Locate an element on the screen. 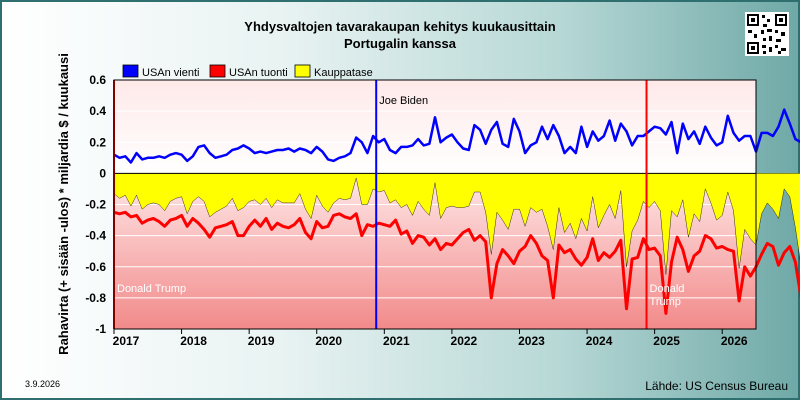 Image resolution: width=800 pixels, height=400 pixels. x-tick-7: 2024 is located at coordinates (599, 341).